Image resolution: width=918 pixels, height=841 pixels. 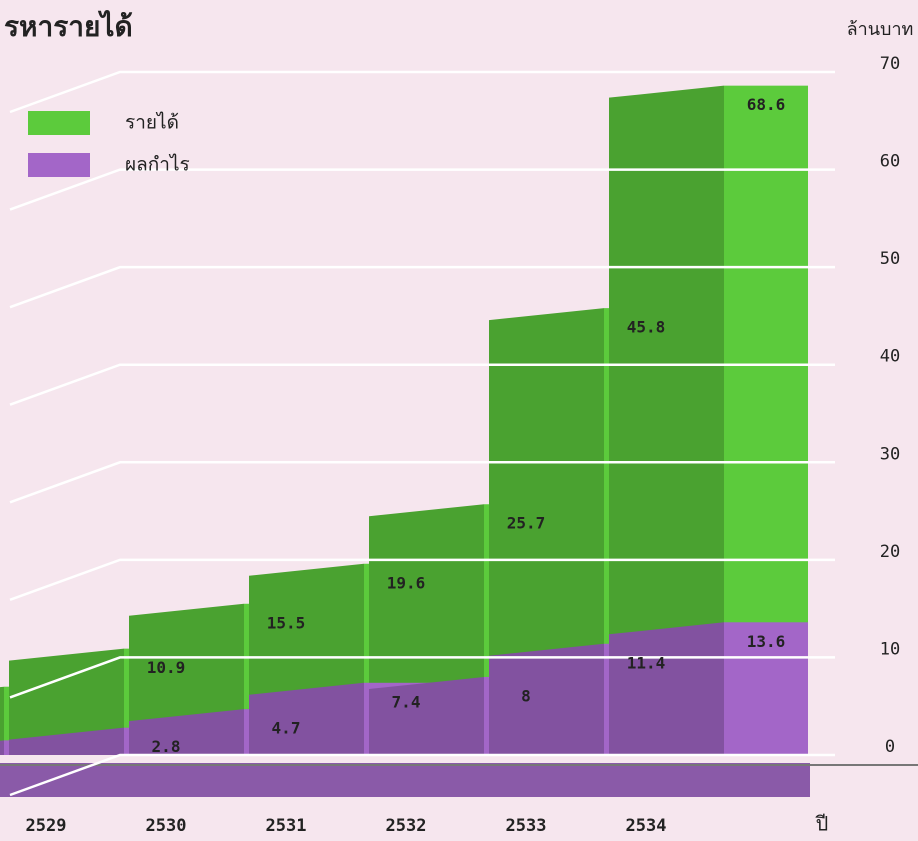 What do you see at coordinates (286, 728) in the screenshot?
I see `value-label: 4.7` at bounding box center [286, 728].